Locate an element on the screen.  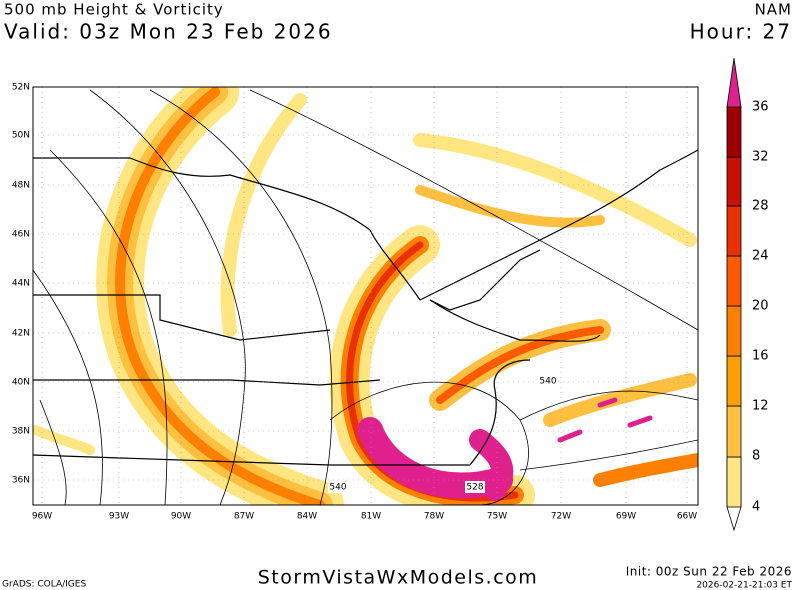
title: 500 mb Height & Vorticity is located at coordinates (114, 10).